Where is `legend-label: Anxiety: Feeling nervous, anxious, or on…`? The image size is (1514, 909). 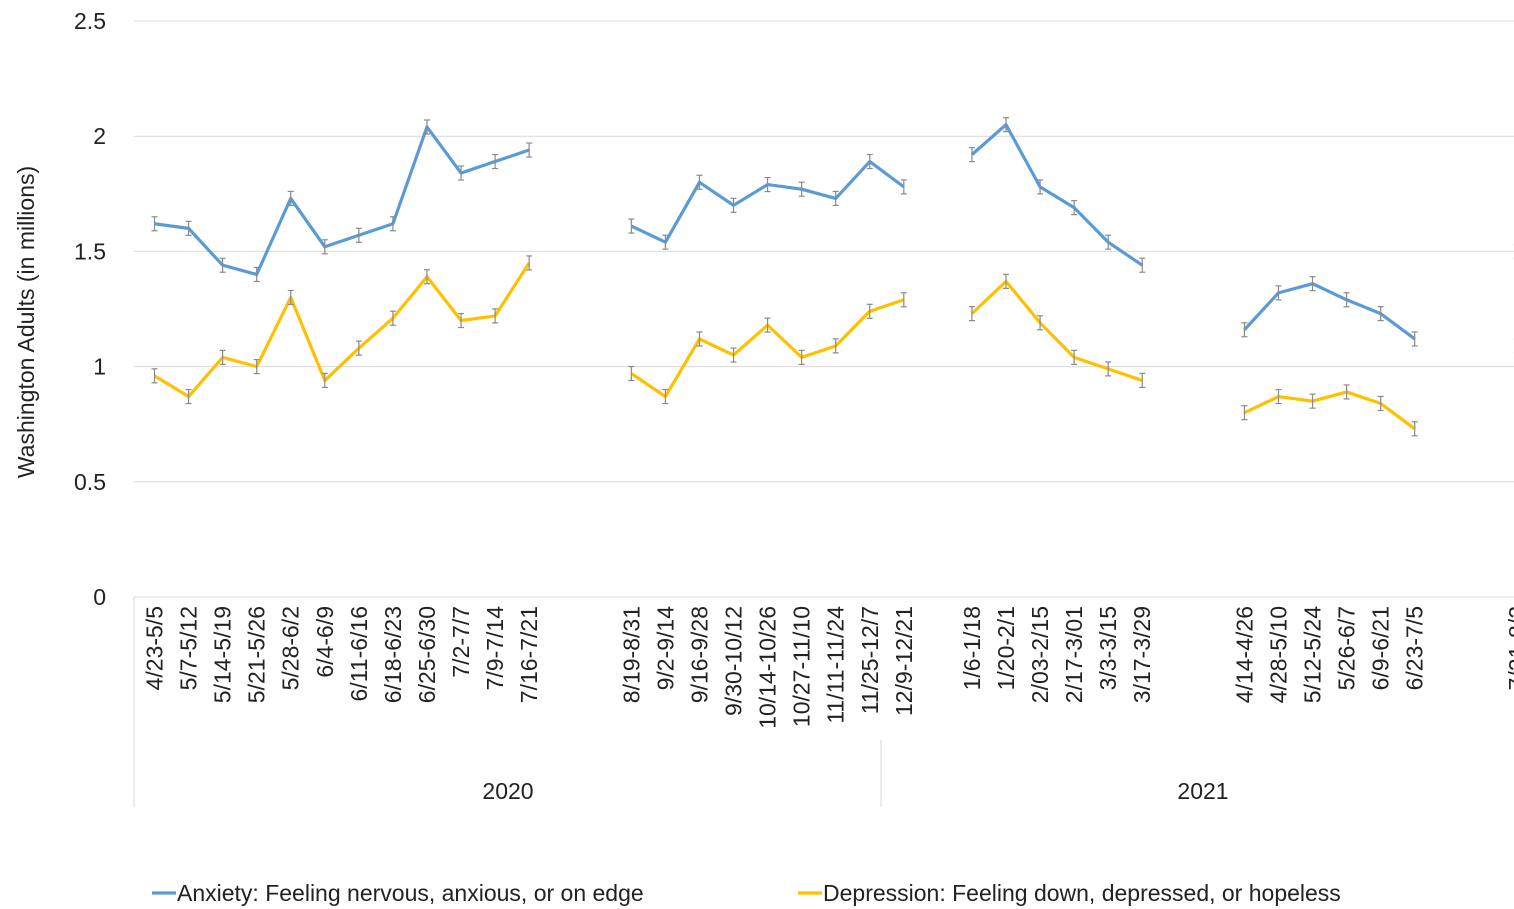
legend-label: Anxiety: Feeling nervous, anxious, or on… is located at coordinates (410, 893).